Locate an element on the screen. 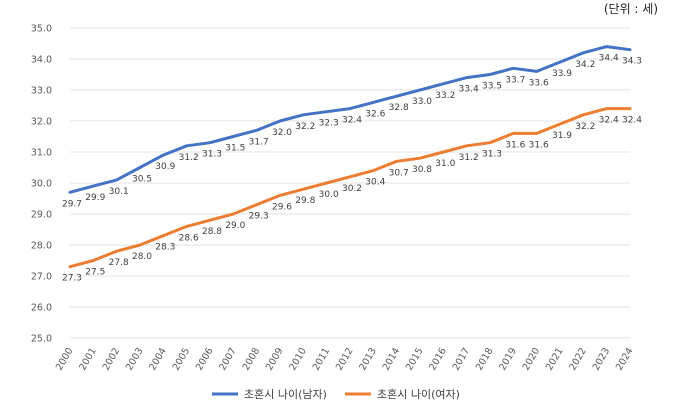  data-label: 33.2 is located at coordinates (445, 96).